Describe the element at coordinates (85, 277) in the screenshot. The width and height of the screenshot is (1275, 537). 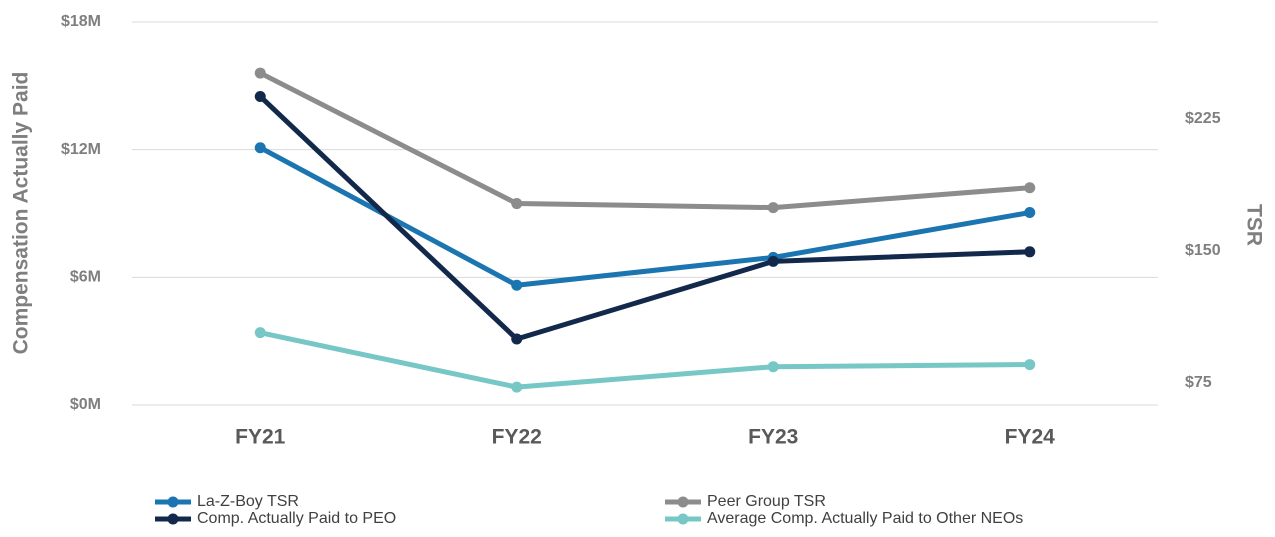
I see `y-tick-label: $6M` at that location.